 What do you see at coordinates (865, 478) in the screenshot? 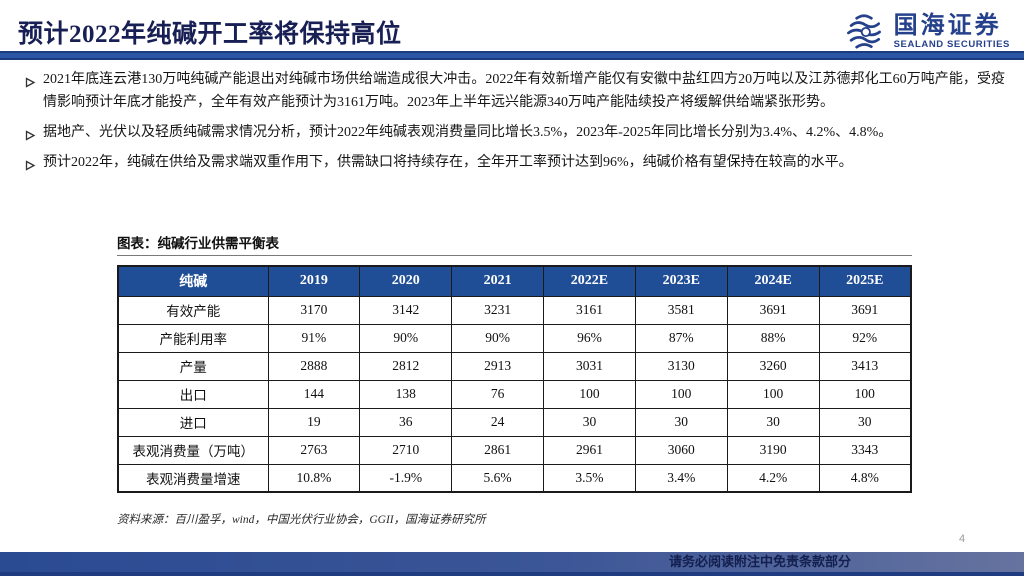
I see `table-cell: 4.8%` at bounding box center [865, 478].